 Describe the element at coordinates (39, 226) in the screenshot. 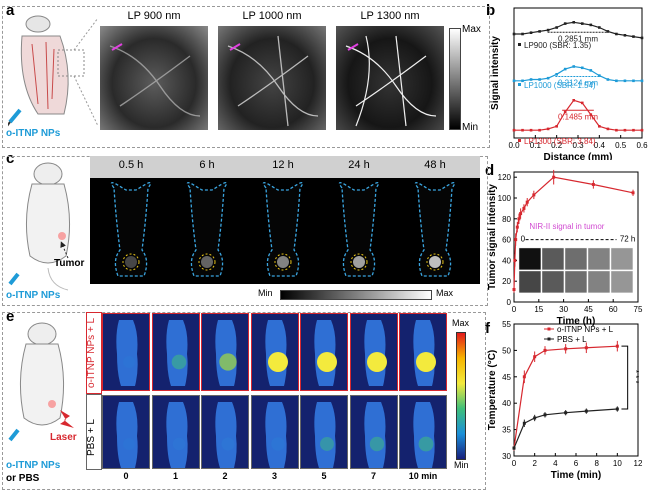

I see `tumor-mouse-illustration` at that location.